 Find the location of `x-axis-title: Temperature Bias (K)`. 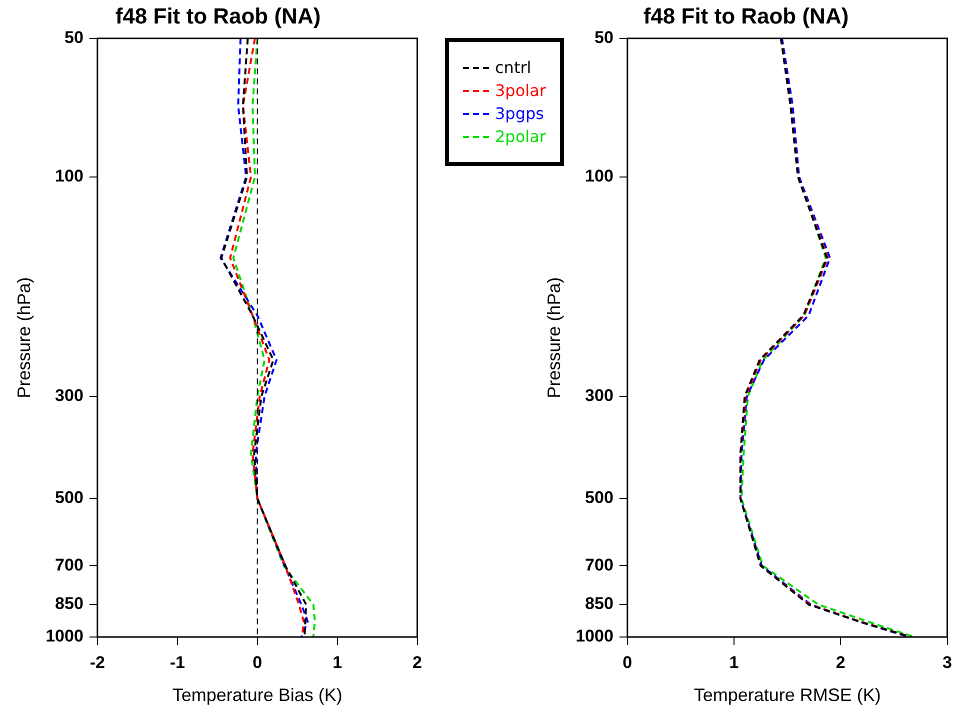

x-axis-title: Temperature Bias (K) is located at coordinates (257, 695).